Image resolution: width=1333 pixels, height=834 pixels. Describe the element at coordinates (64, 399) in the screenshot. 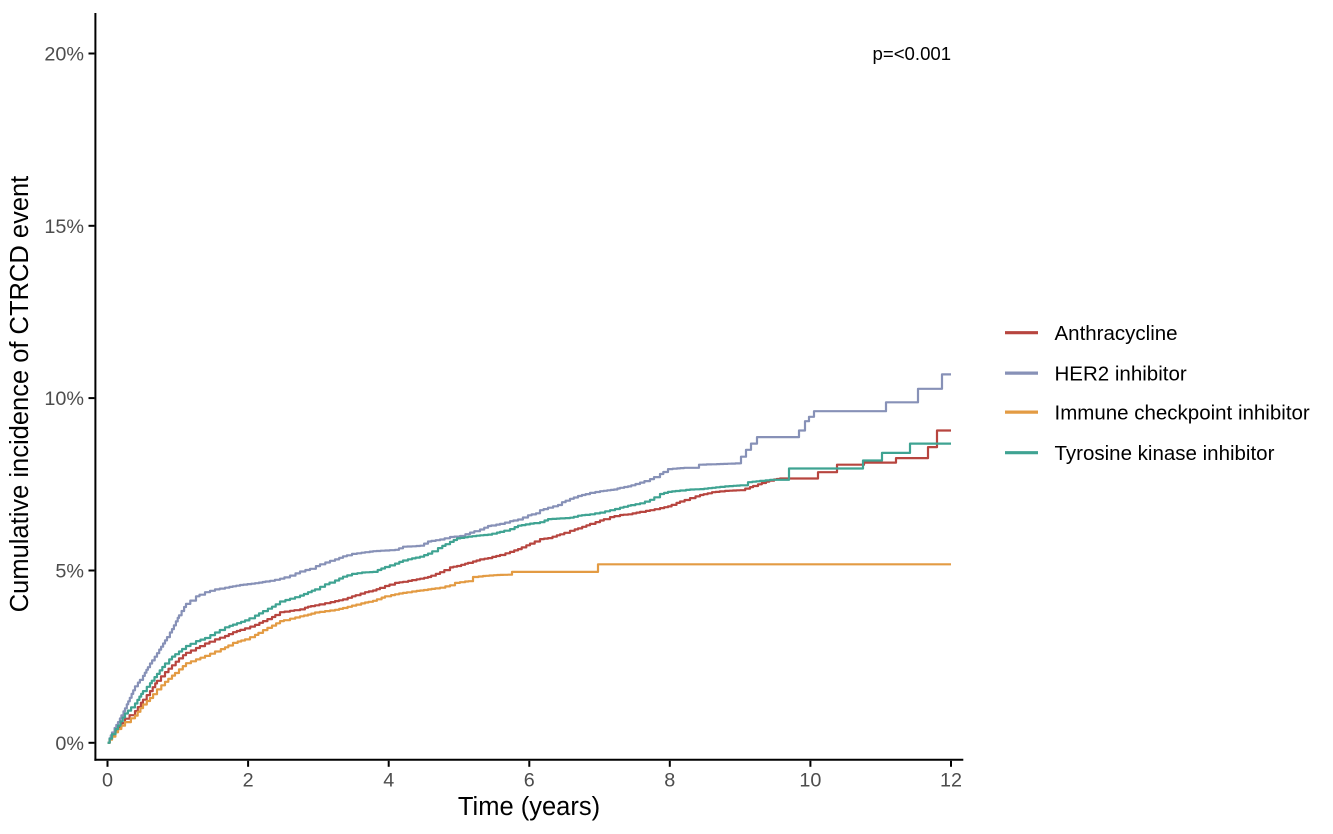

I see `svg-text: 10%` at that location.